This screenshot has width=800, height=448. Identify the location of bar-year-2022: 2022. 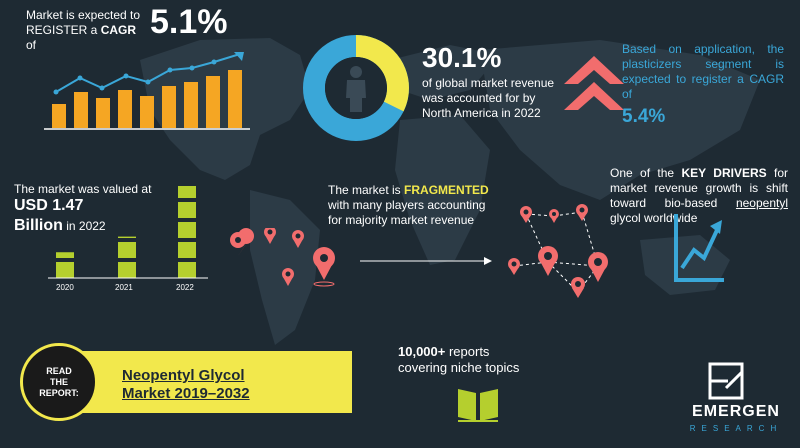
(185, 287).